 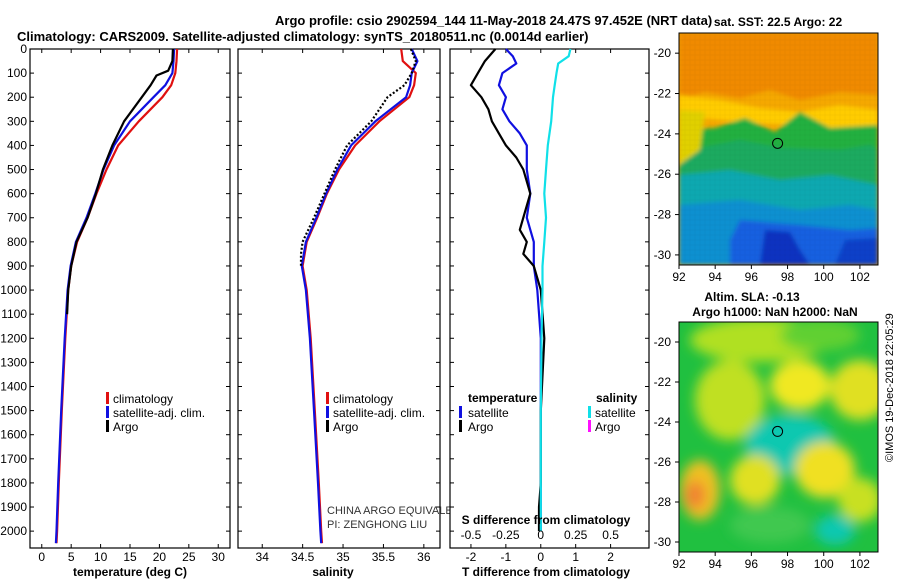 I want to click on s-tick-label: 0.5, so click(x=610, y=535).